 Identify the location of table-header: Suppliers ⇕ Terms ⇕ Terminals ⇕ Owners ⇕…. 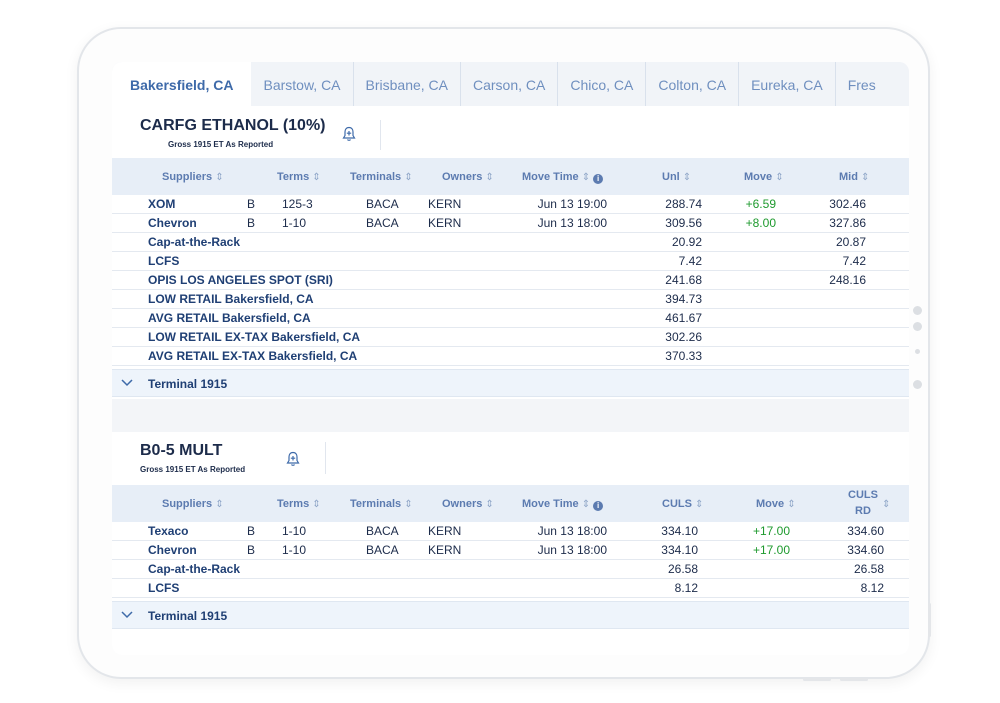
(510, 503).